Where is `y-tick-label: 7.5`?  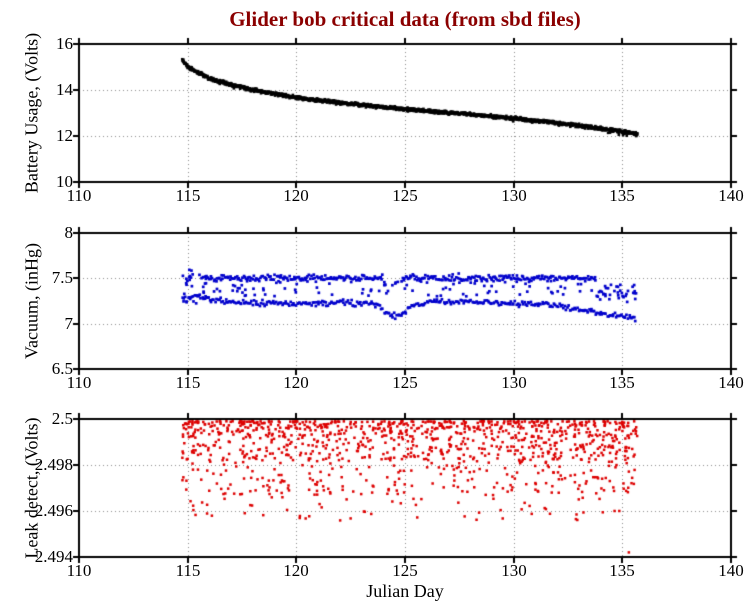
y-tick-label: 7.5 is located at coordinates (62, 277).